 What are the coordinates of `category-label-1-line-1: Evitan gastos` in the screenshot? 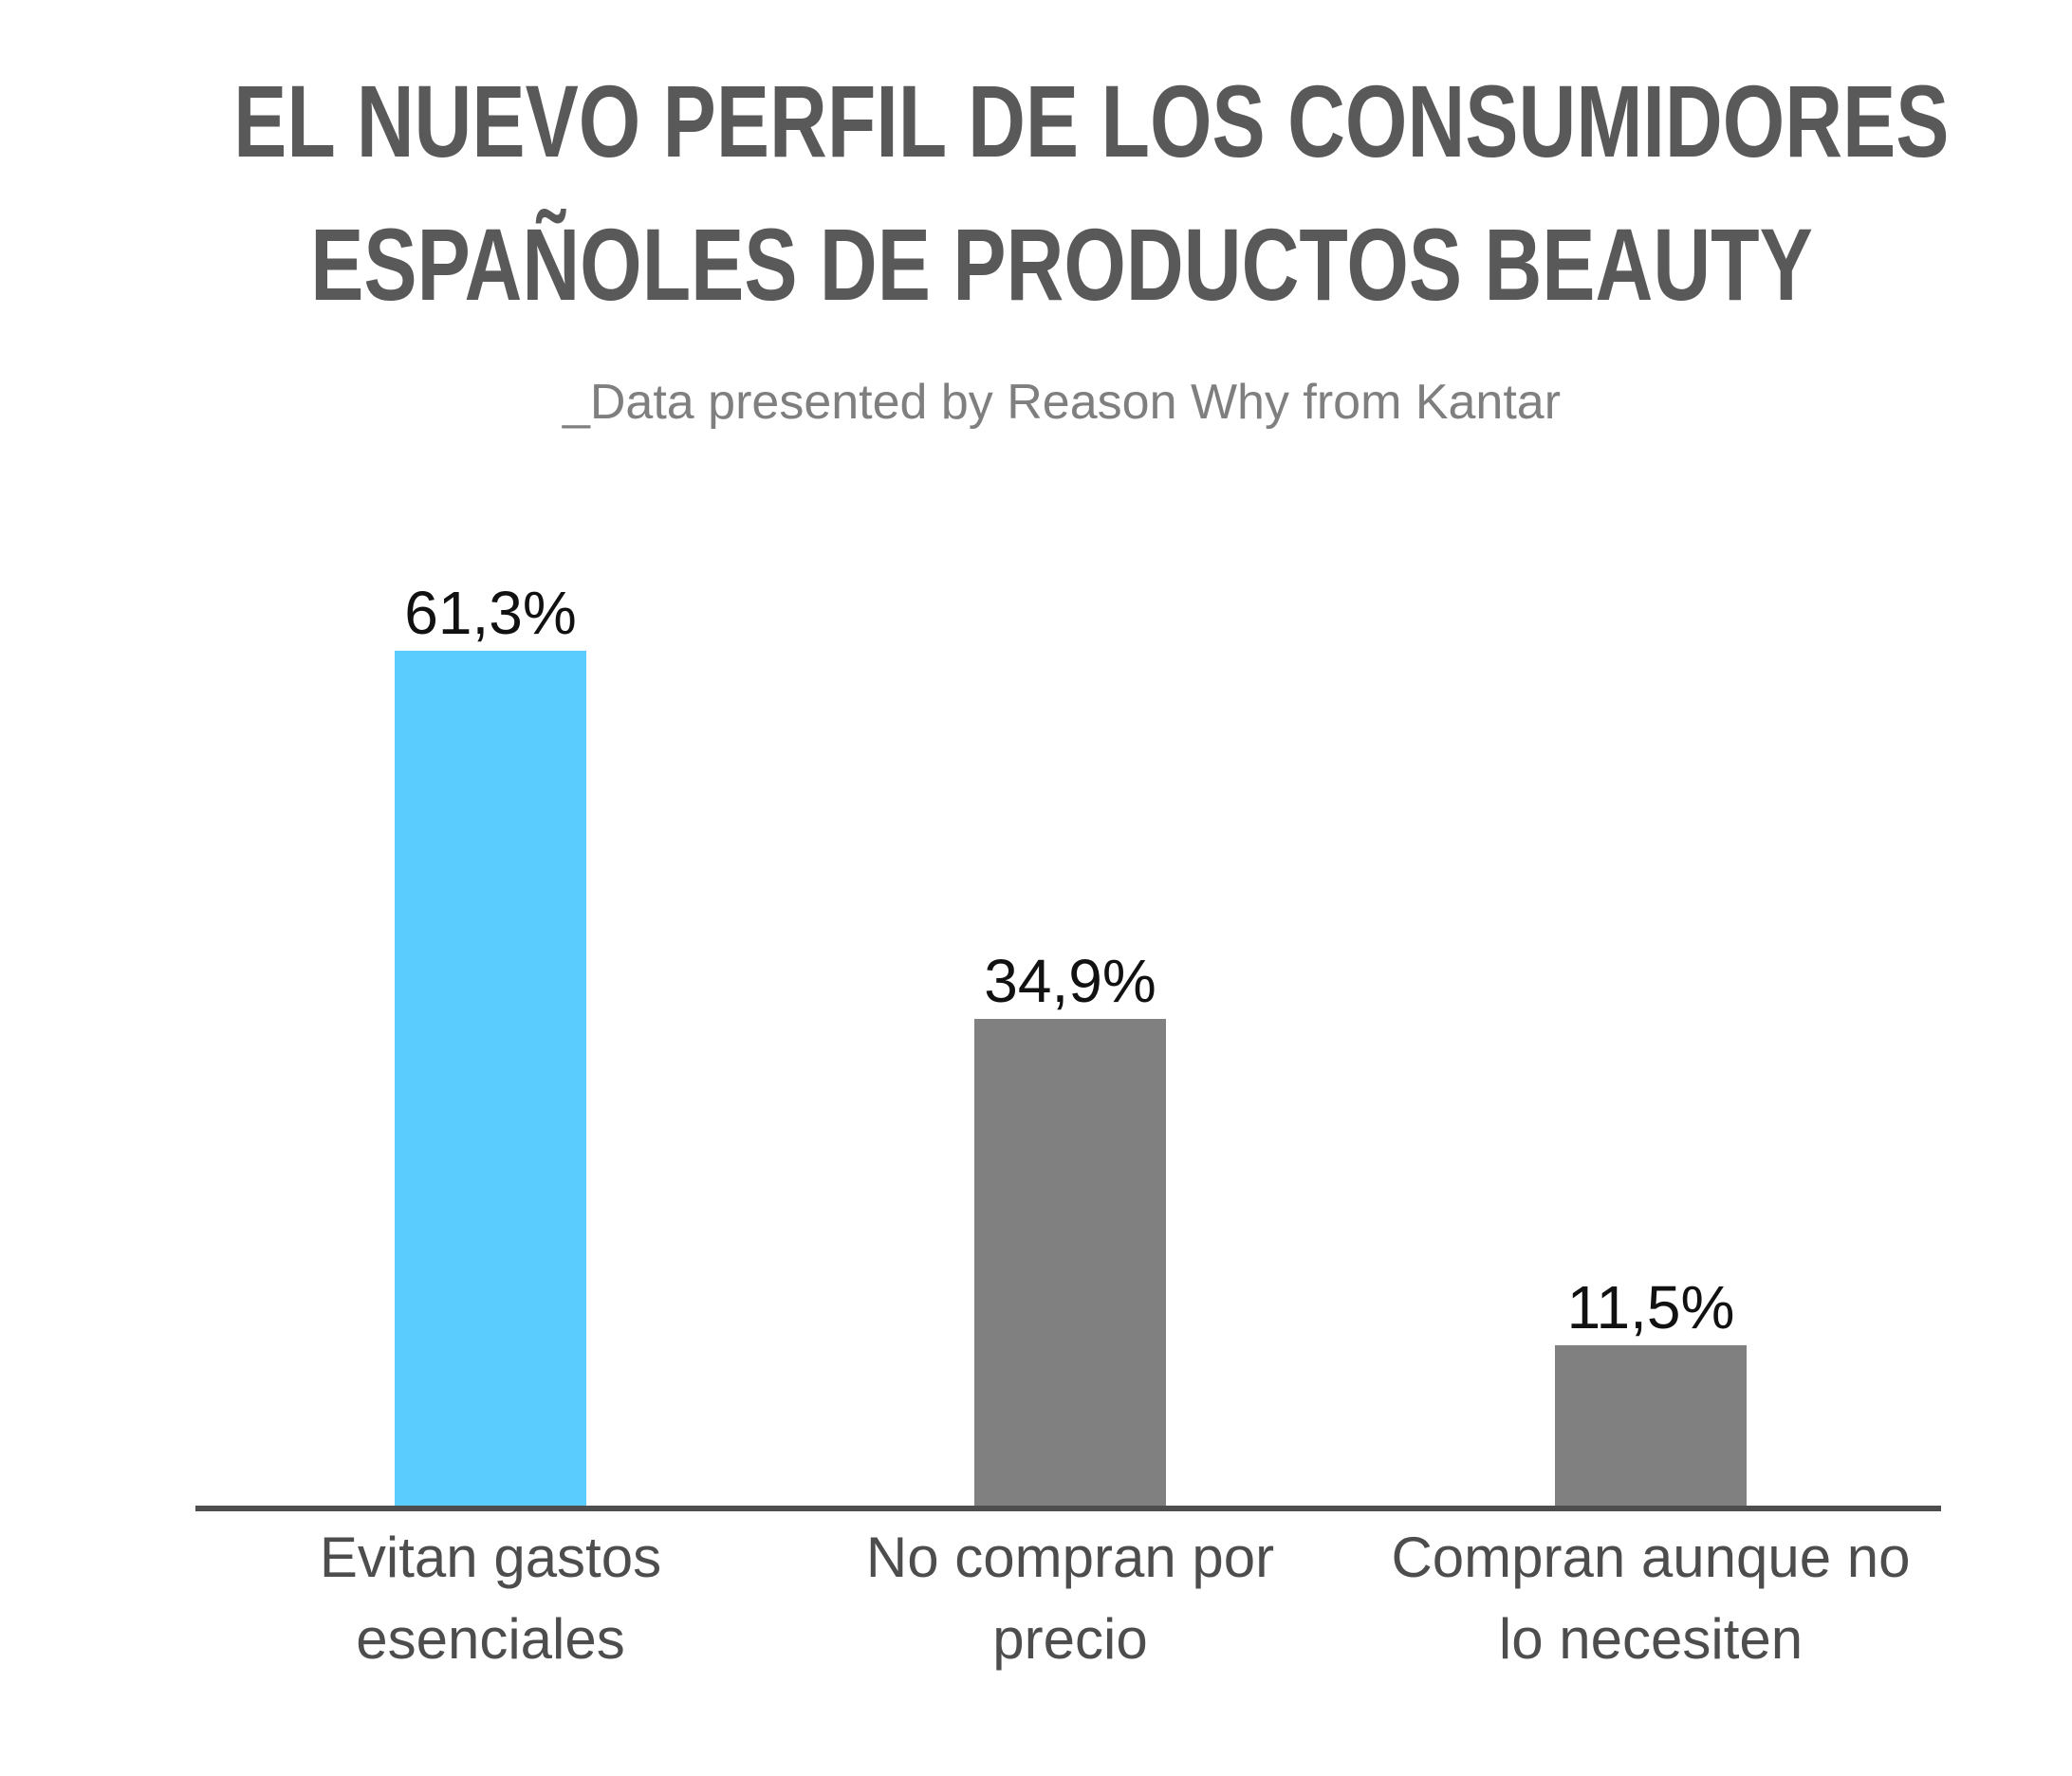 It's located at (490, 1557).